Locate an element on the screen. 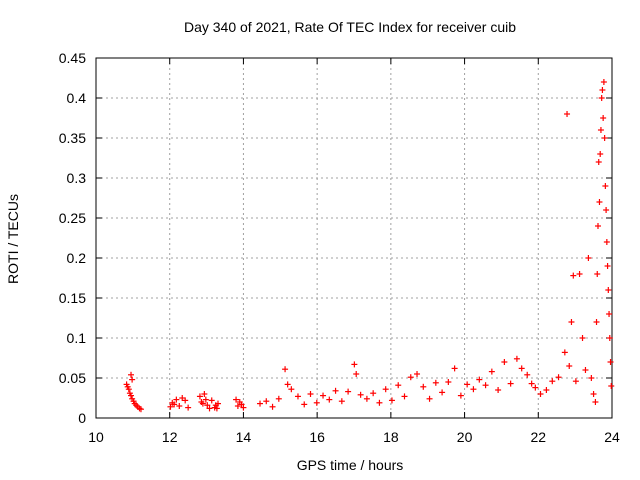 This screenshot has width=640, height=480. x-tick-label: 24 is located at coordinates (612, 437).